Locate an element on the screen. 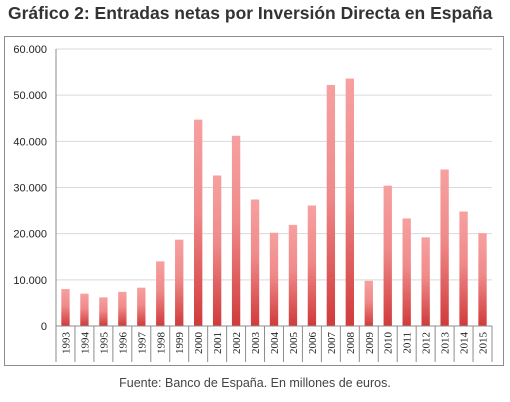 This screenshot has width=510, height=402. x-tick-label: 2000 is located at coordinates (199, 343).